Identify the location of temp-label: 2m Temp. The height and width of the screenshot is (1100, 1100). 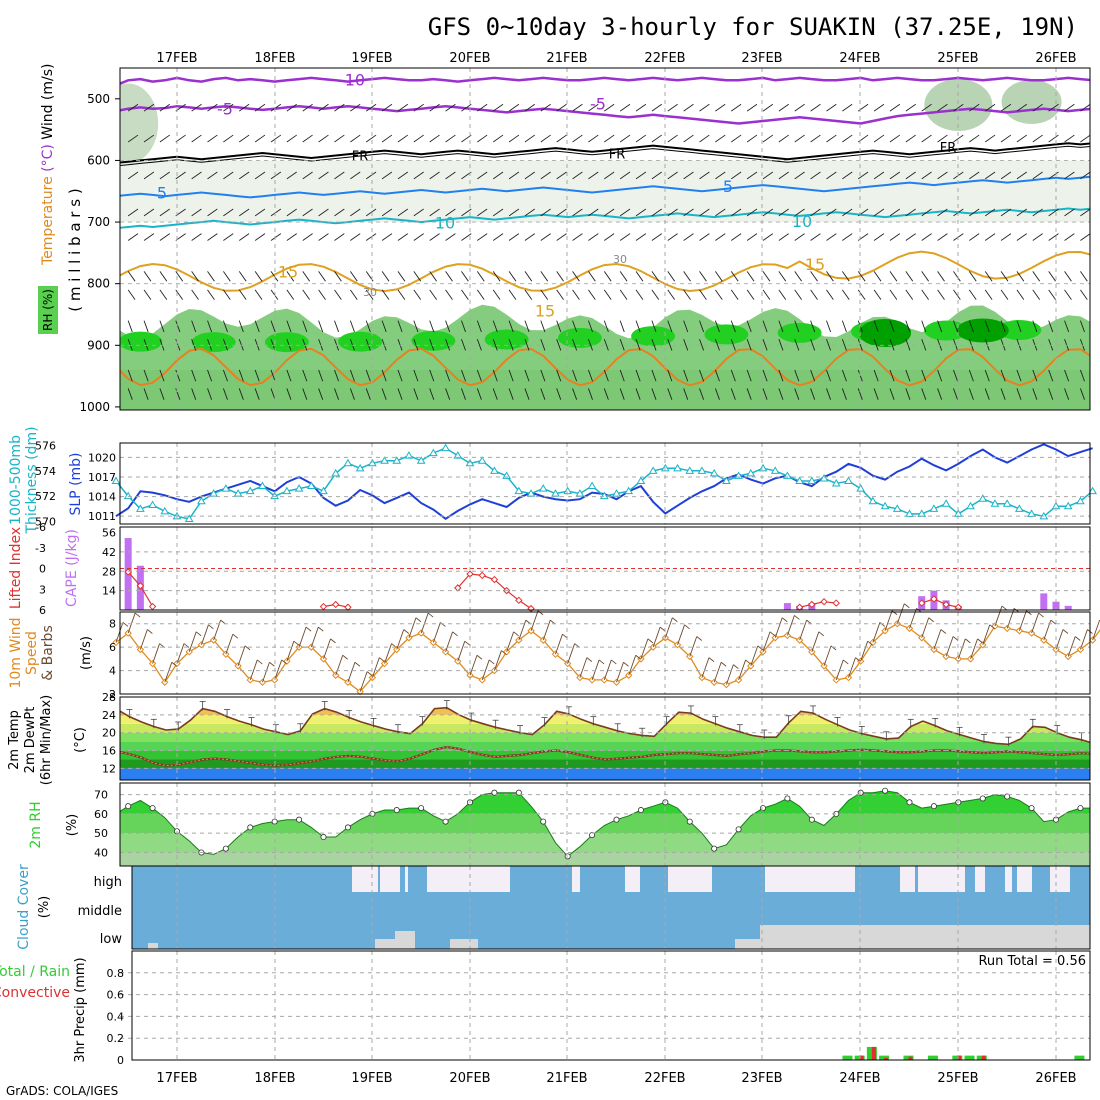
(14, 740).